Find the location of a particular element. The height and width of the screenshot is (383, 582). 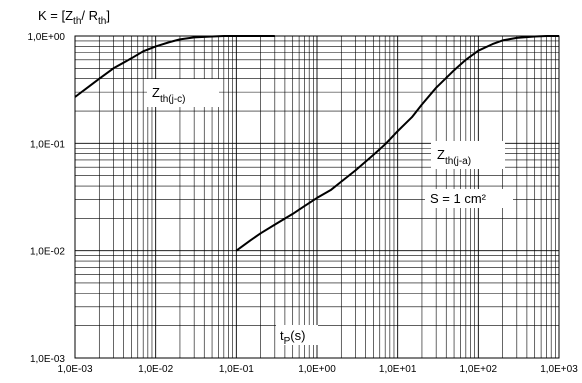

y-tick-label: 1,0E-01 is located at coordinates (47, 144).